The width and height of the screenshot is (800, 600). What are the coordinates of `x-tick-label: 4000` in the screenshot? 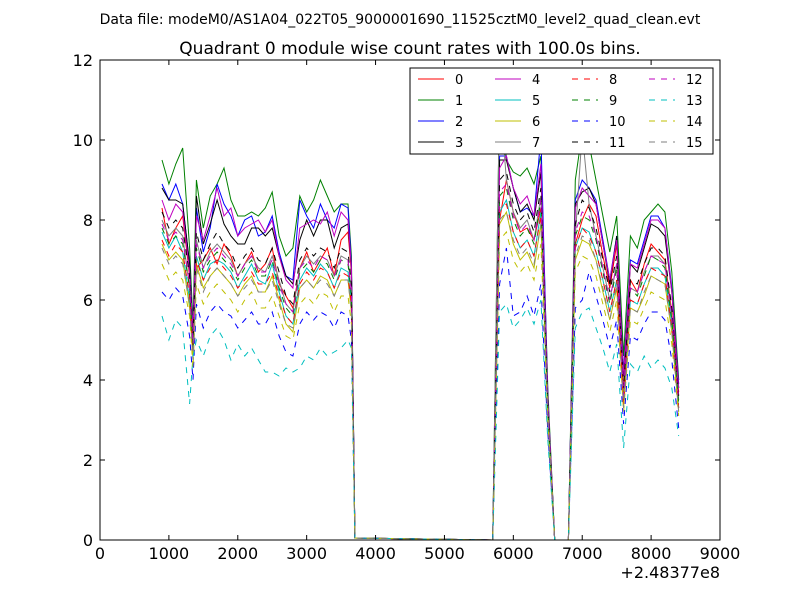 It's located at (375, 553).